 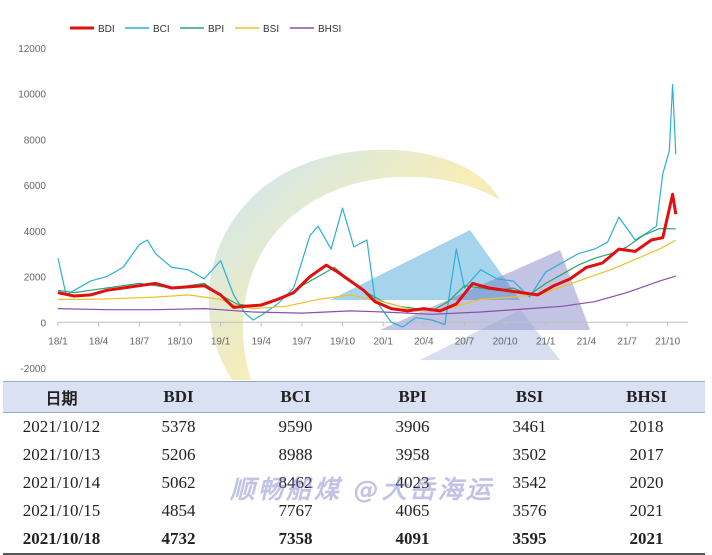 What do you see at coordinates (412, 397) in the screenshot?
I see `column-header-bpi: BPI` at bounding box center [412, 397].